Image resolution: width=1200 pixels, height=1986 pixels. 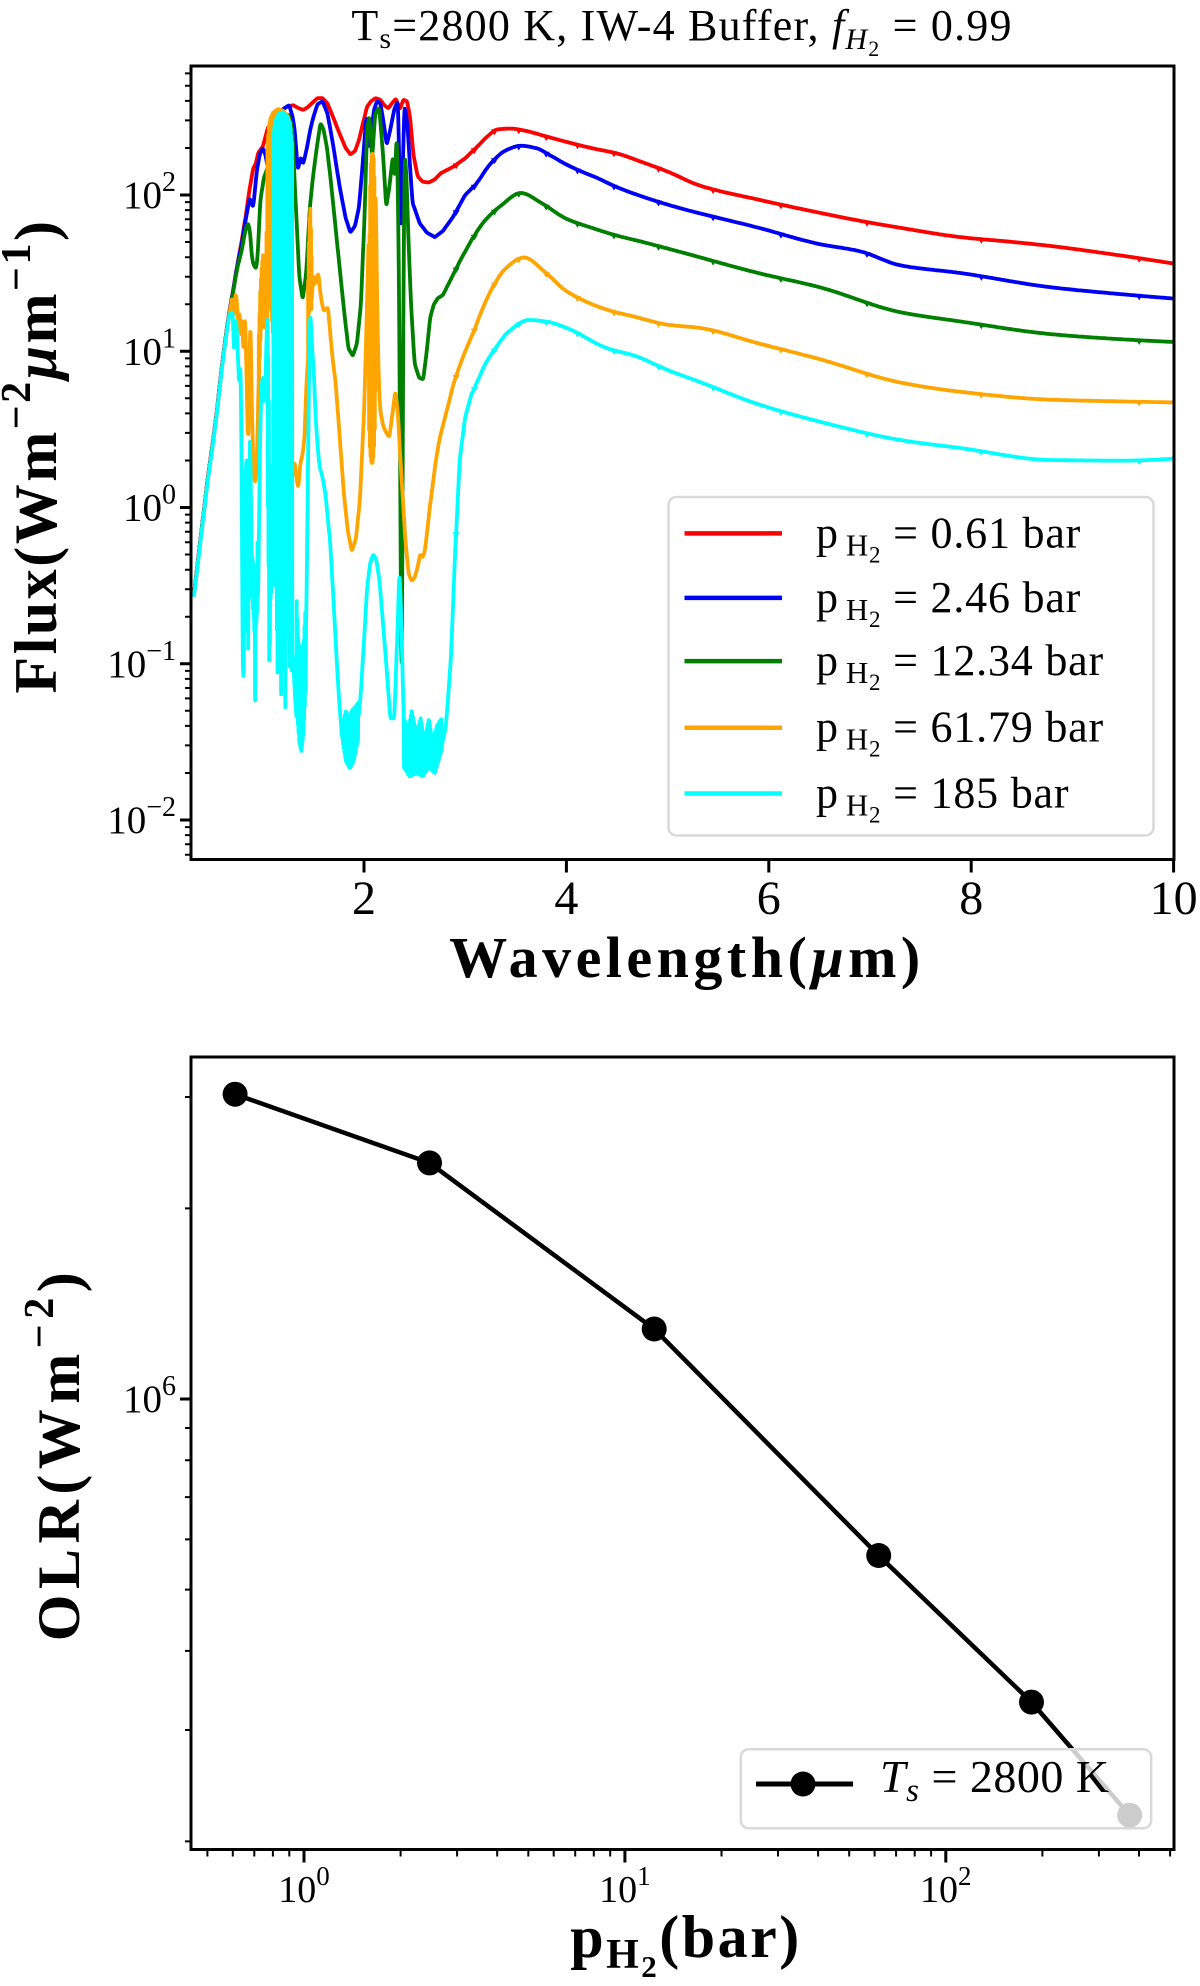 What do you see at coordinates (54, 1454) in the screenshot?
I see `svg-text: OLR(Wm−2)` at bounding box center [54, 1454].